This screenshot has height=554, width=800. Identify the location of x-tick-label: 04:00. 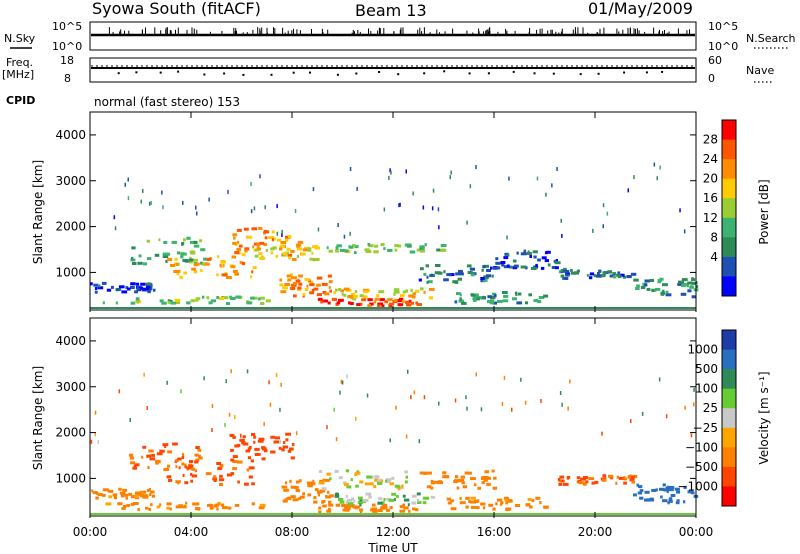
(191, 532).